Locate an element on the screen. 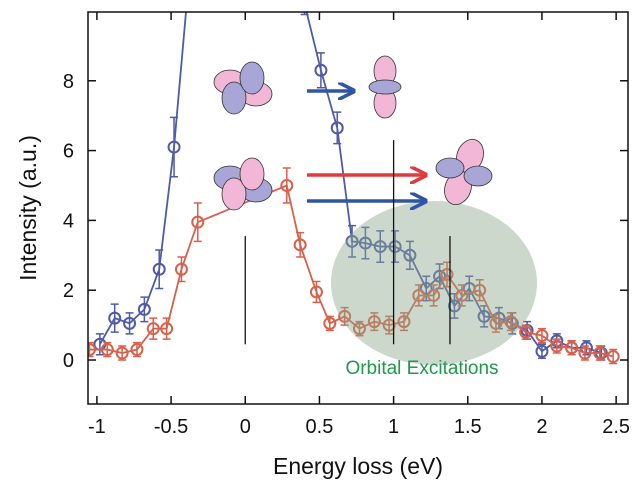 The height and width of the screenshot is (487, 637). y-tick-label: 0 is located at coordinates (68, 361).